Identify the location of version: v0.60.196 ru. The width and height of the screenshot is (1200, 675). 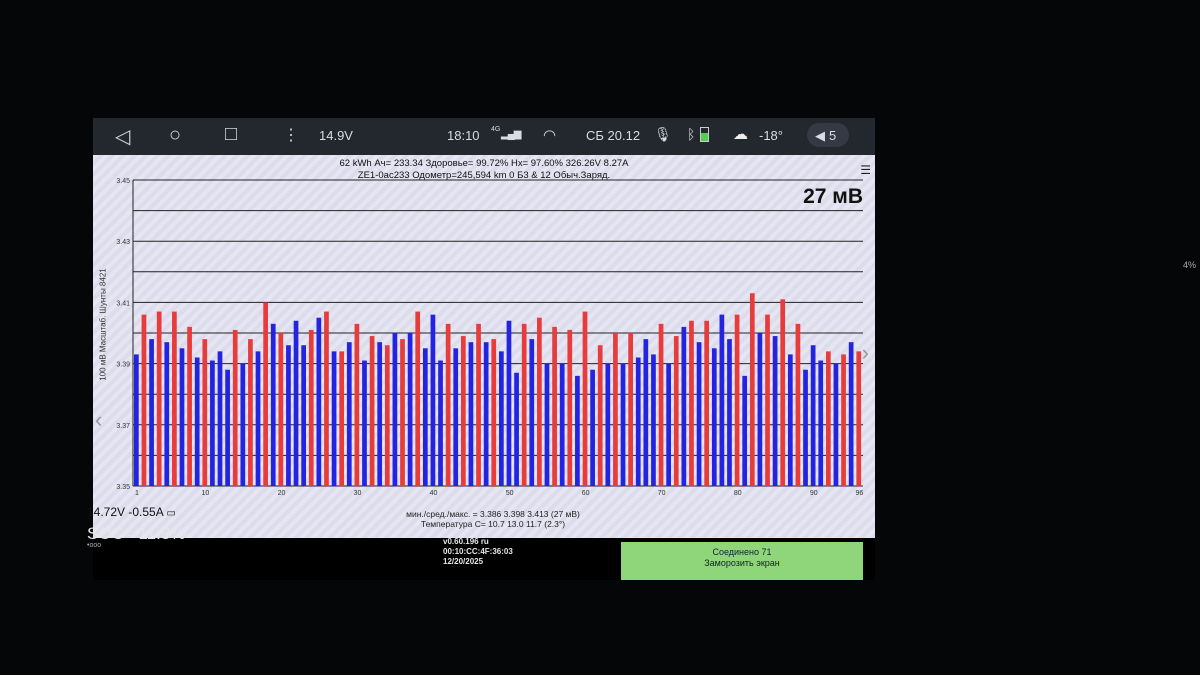
(466, 541).